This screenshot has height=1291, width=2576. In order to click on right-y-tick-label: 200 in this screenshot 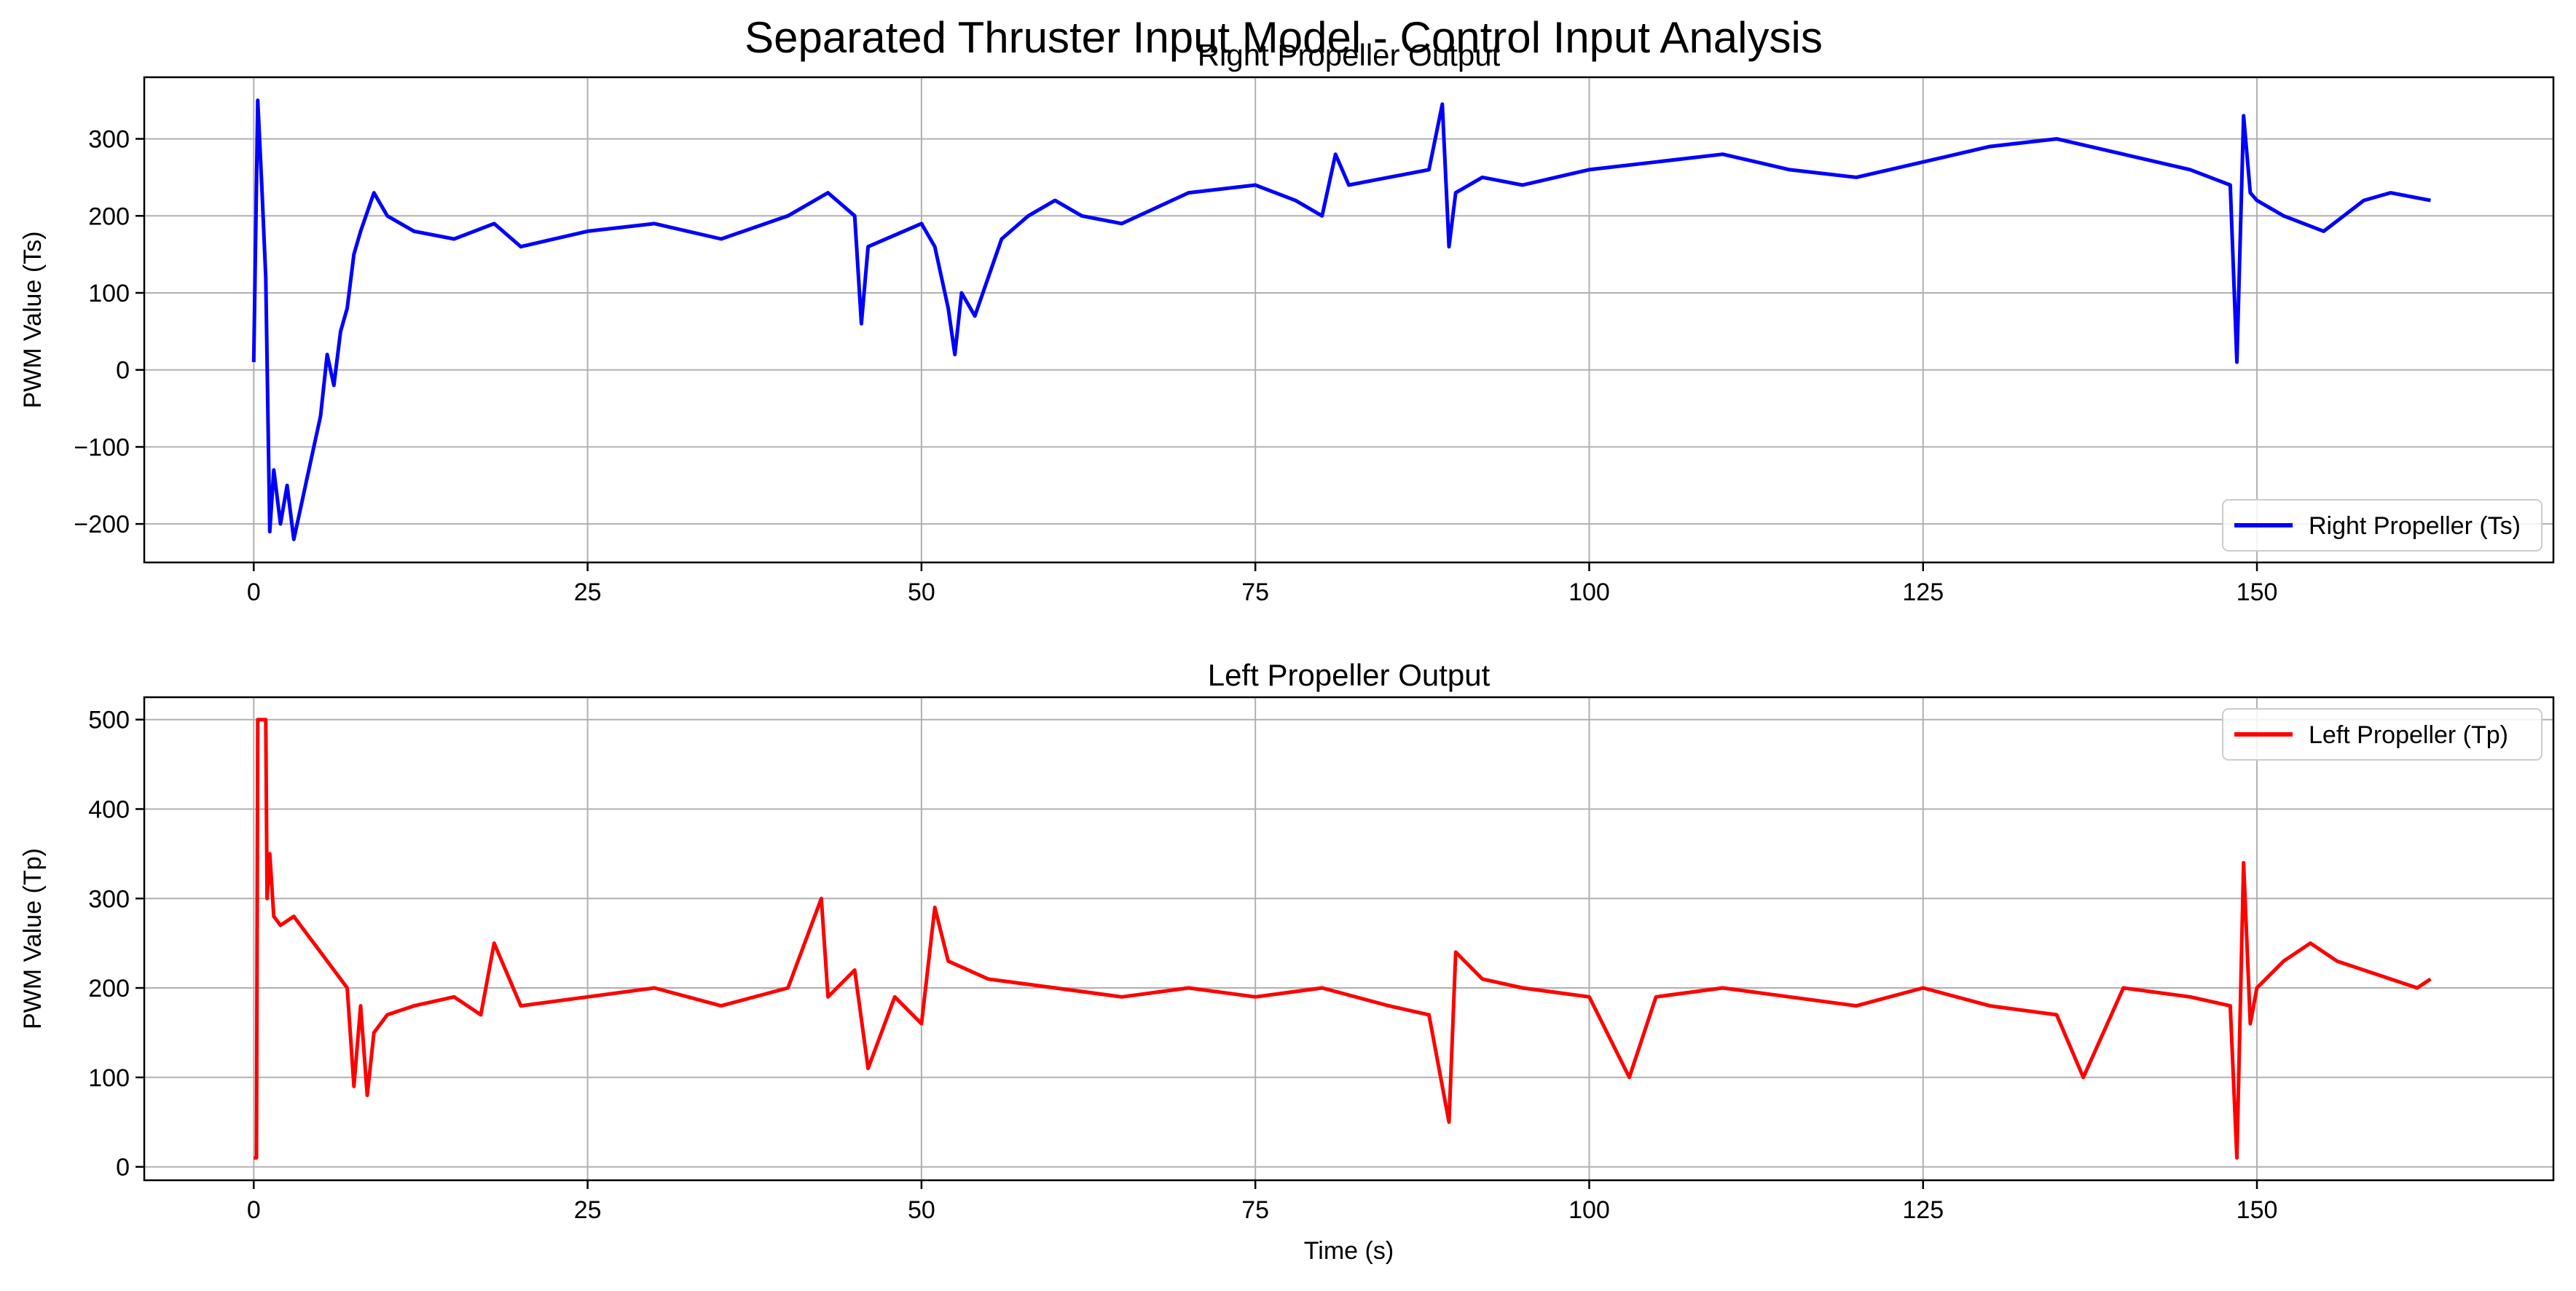, I will do `click(109, 216)`.